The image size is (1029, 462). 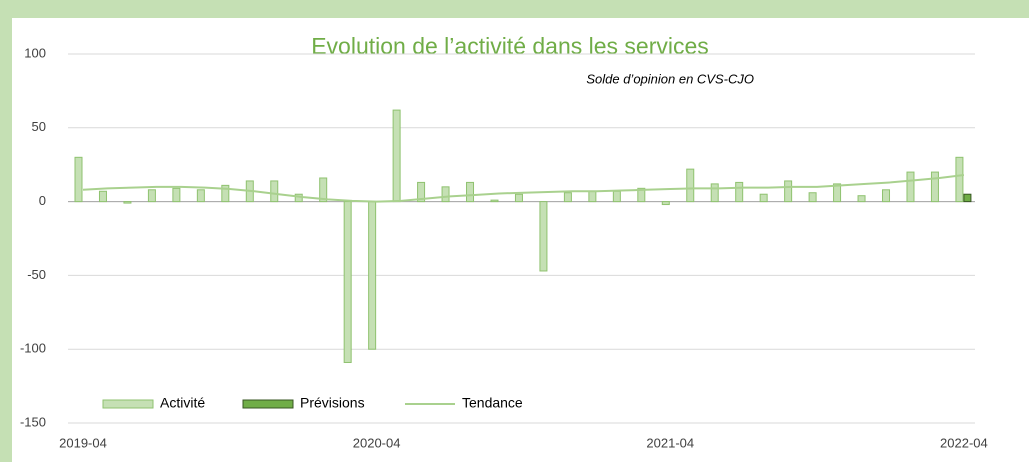 I want to click on x-tick-label: 2020-04, so click(x=377, y=442).